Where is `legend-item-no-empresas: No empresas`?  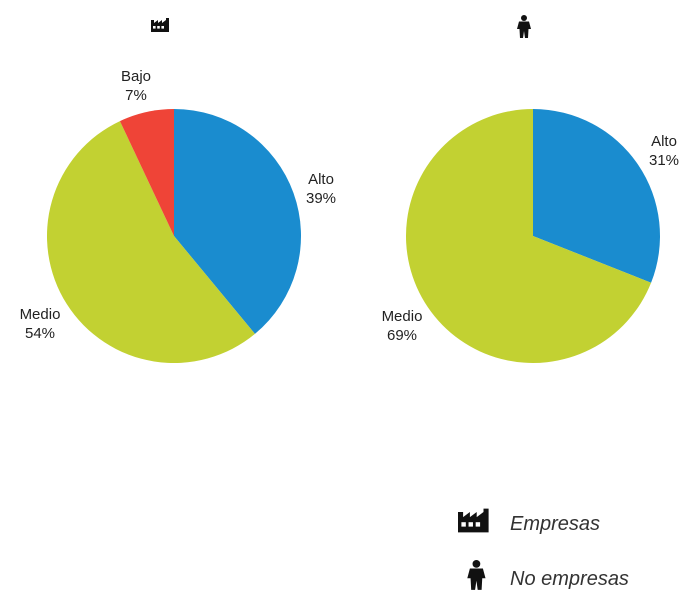 legend-item-no-empresas: No empresas is located at coordinates (548, 575).